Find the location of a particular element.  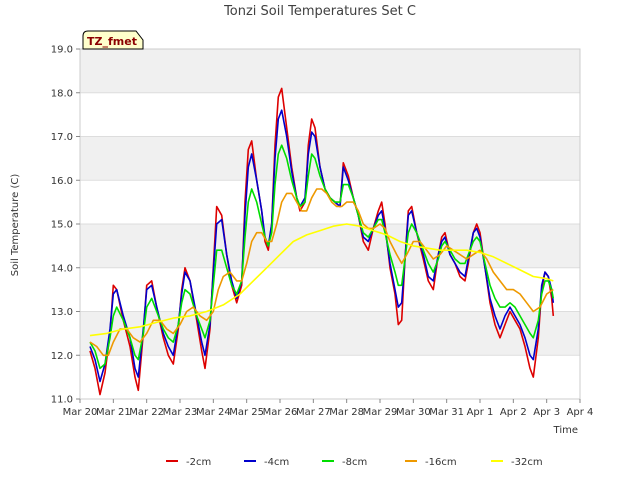

y-tick-label: 12.0 is located at coordinates (62, 356).